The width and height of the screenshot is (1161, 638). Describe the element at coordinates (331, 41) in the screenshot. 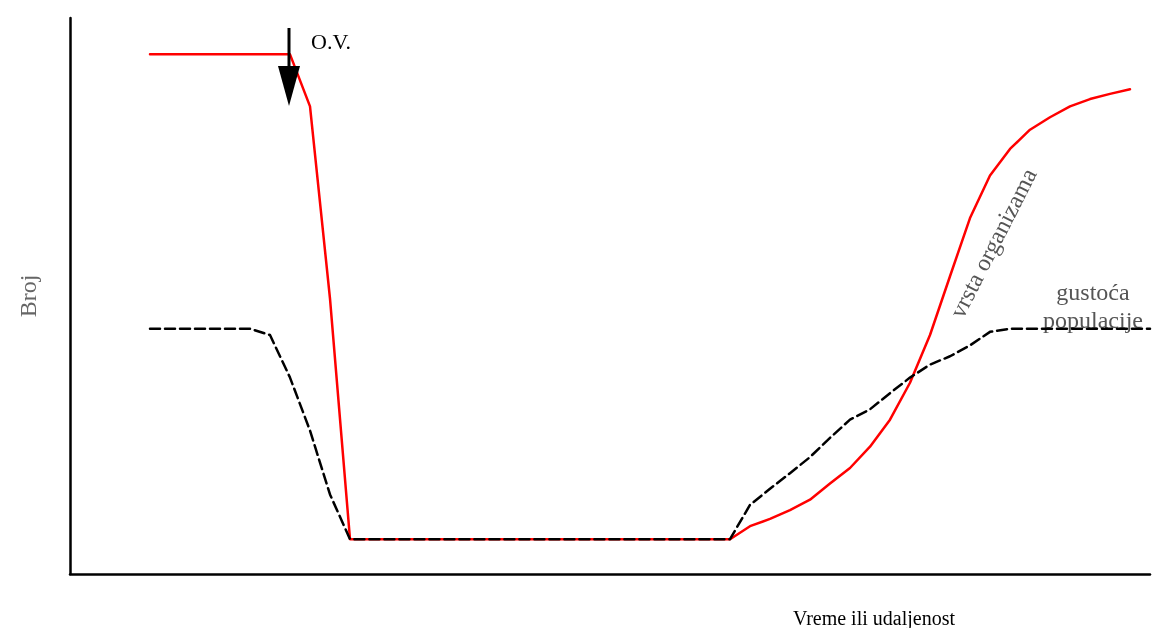

I see `text: O.V.` at that location.